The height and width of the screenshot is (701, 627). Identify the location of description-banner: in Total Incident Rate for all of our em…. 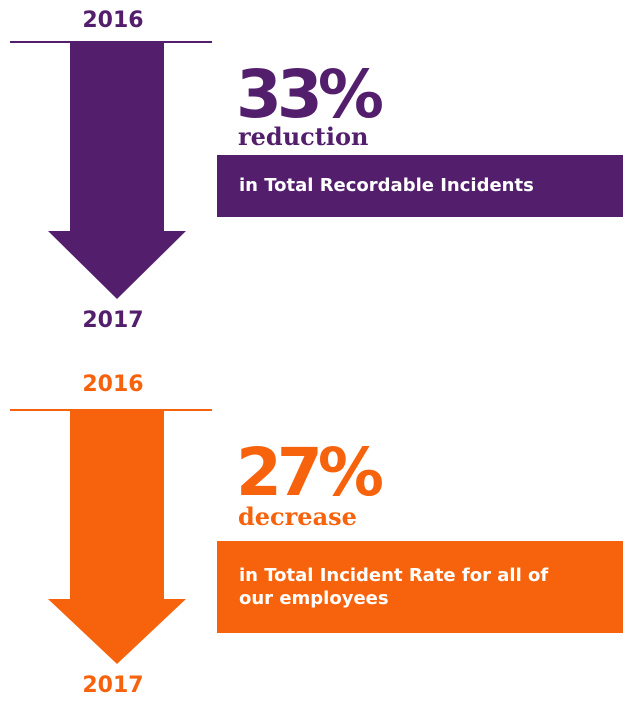
(420, 587).